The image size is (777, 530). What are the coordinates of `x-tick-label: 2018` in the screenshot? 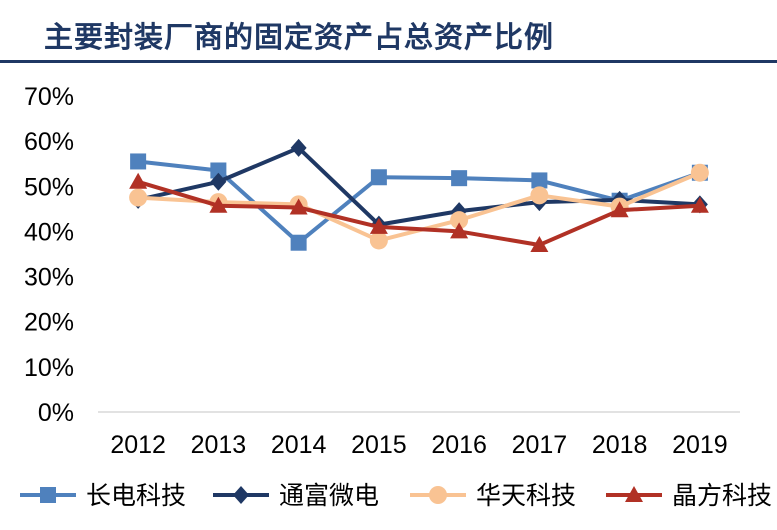 It's located at (620, 445).